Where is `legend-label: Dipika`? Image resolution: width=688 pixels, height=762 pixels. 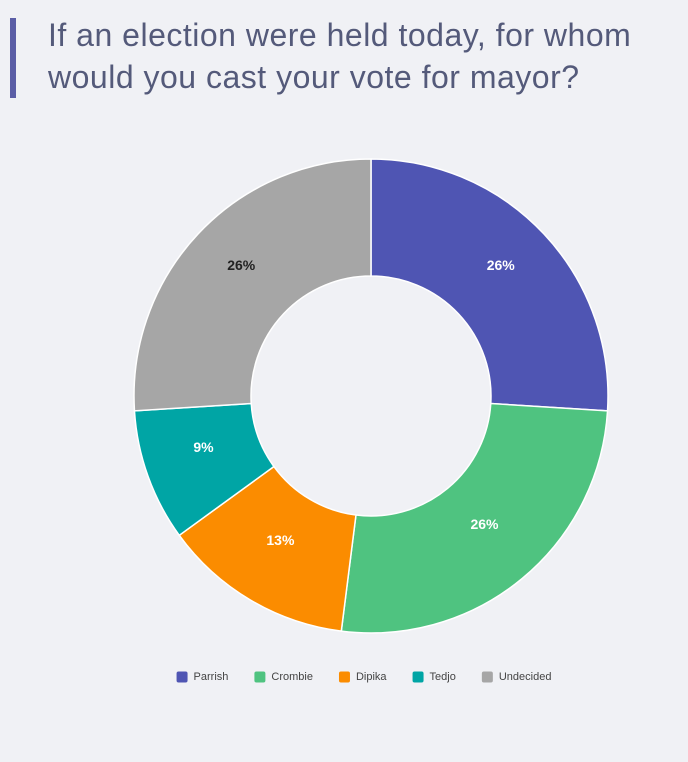 legend-label: Dipika is located at coordinates (371, 677).